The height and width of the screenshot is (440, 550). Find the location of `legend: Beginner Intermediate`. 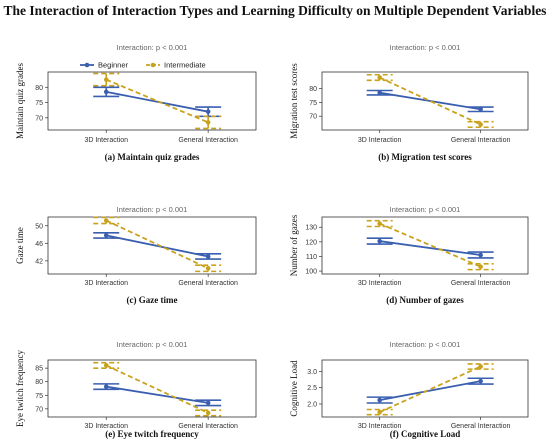

legend: Beginner Intermediate is located at coordinates (143, 65).